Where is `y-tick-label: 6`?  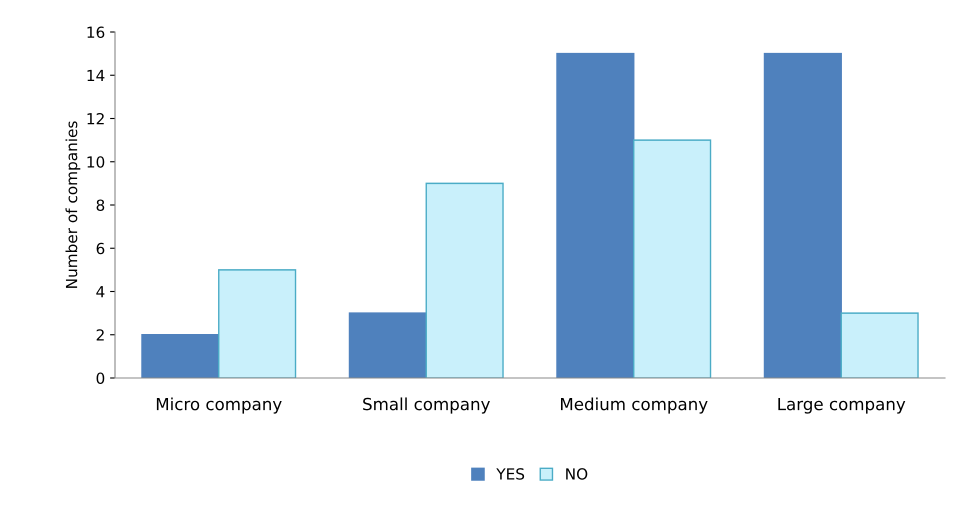 y-tick-label: 6 is located at coordinates (100, 248).